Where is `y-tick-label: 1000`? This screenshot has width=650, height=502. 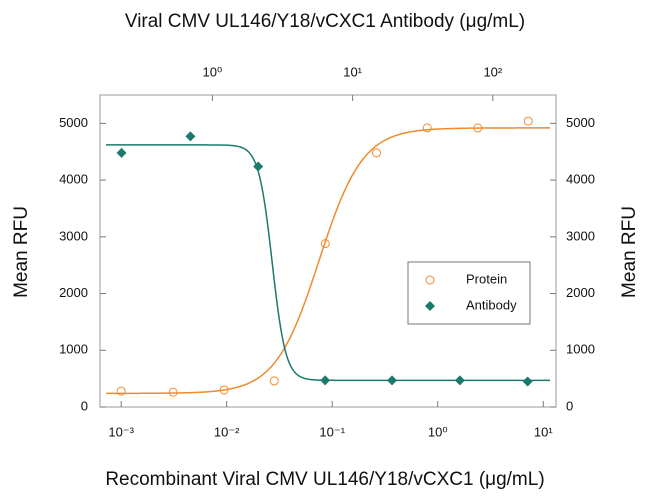 y-tick-label: 1000 is located at coordinates (73, 349).